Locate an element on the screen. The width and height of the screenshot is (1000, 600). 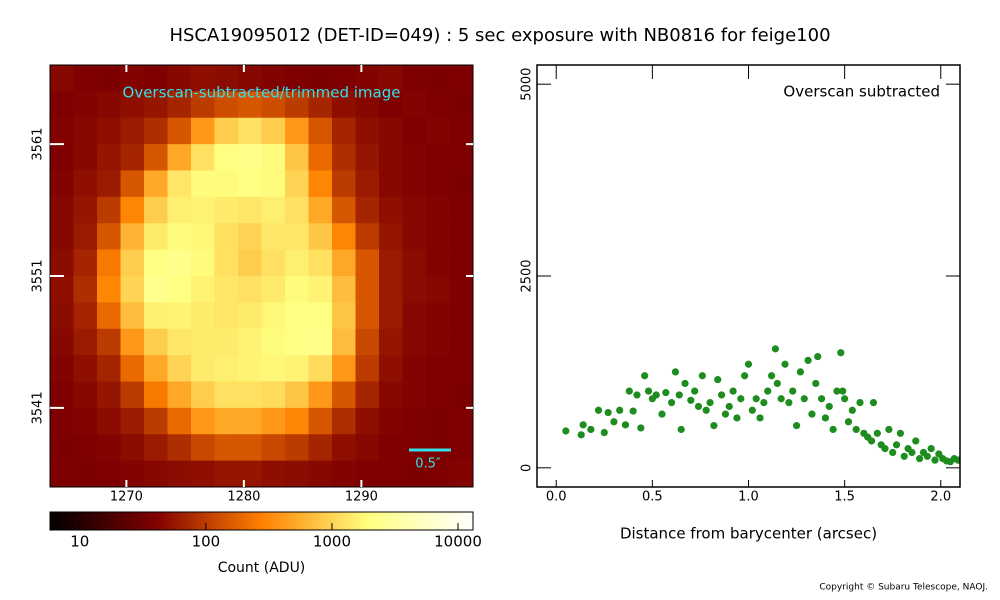
x-axis-label: Distance from barycenter (arcsec) is located at coordinates (748, 534).